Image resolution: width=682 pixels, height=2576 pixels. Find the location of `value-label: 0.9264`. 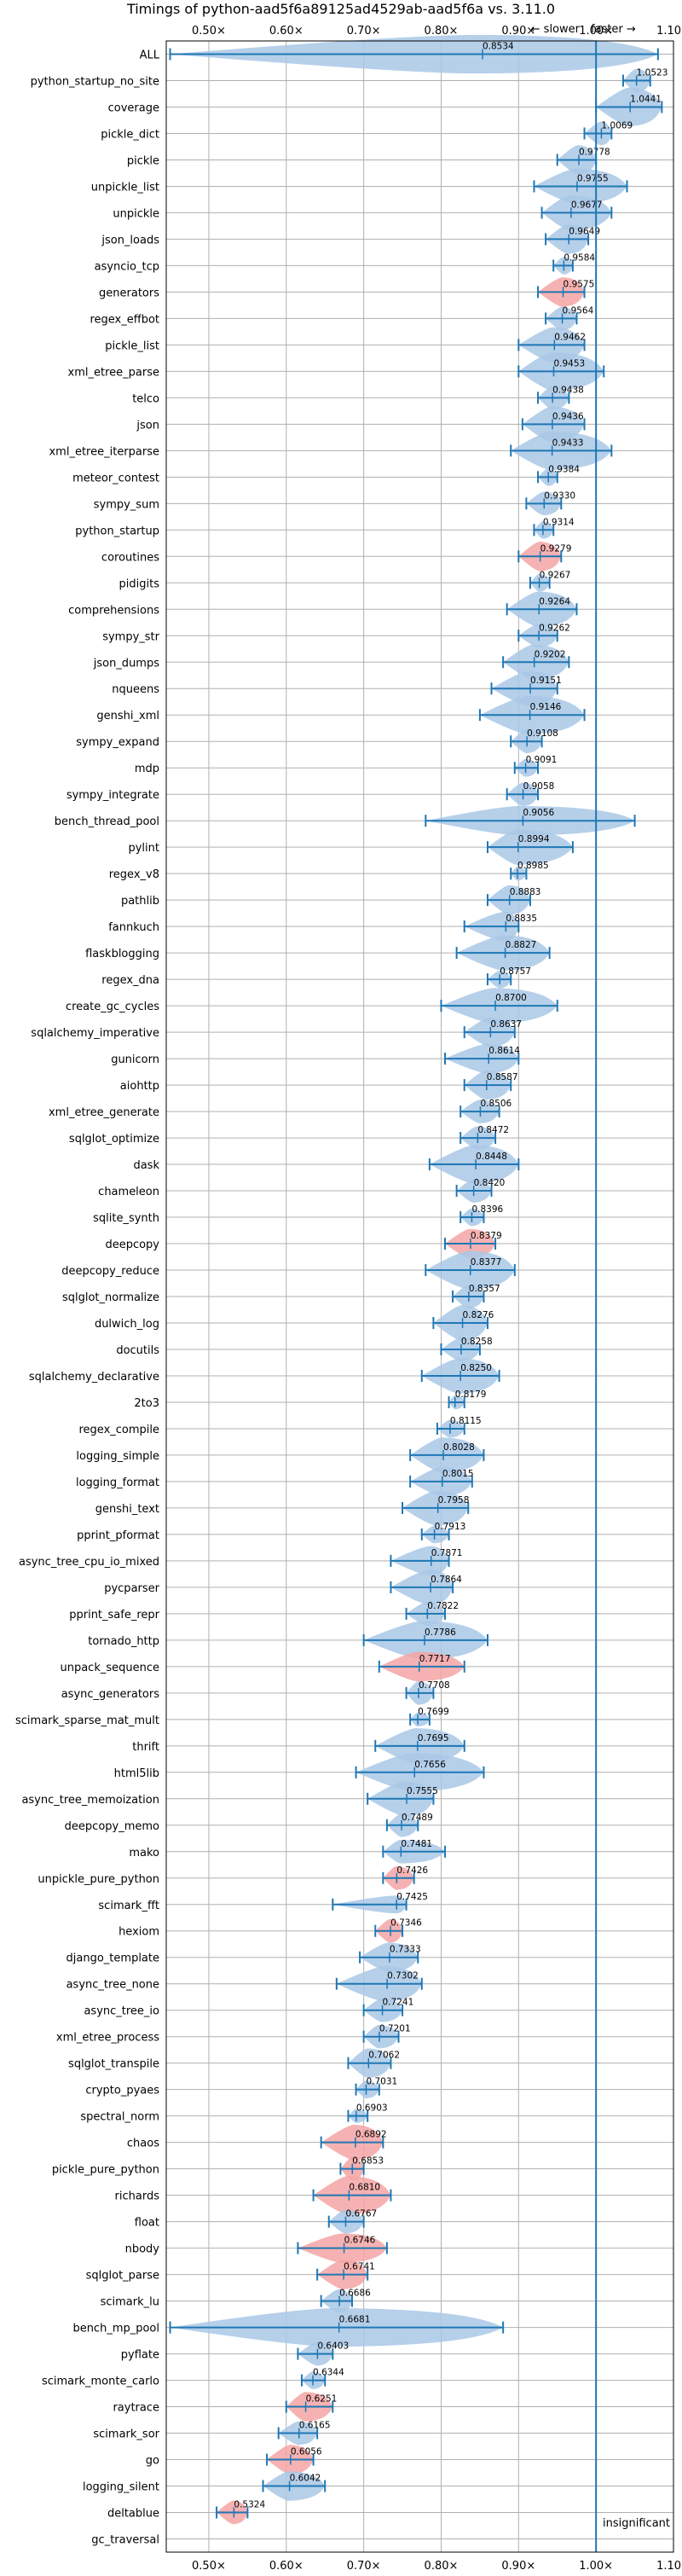

value-label: 0.9264 is located at coordinates (555, 601).